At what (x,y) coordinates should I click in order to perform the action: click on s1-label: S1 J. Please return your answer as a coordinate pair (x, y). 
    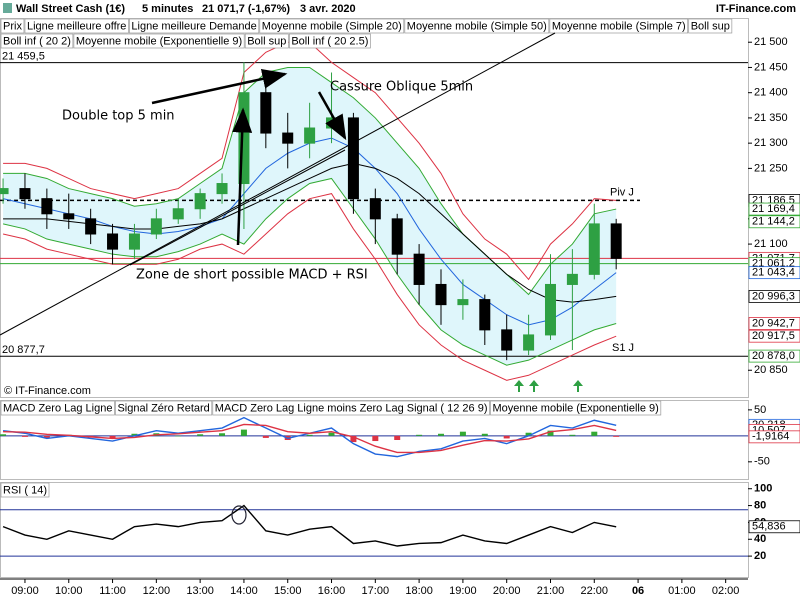
    Looking at the image, I should click on (623, 348).